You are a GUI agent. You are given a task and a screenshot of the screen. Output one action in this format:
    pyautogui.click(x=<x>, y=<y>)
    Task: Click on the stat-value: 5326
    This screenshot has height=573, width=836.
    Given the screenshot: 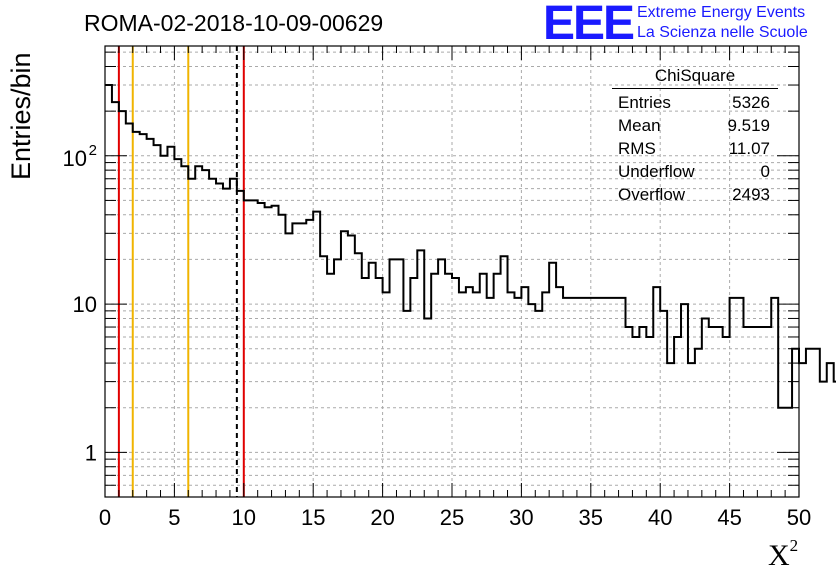 What is the action you would take?
    pyautogui.click(x=751, y=102)
    